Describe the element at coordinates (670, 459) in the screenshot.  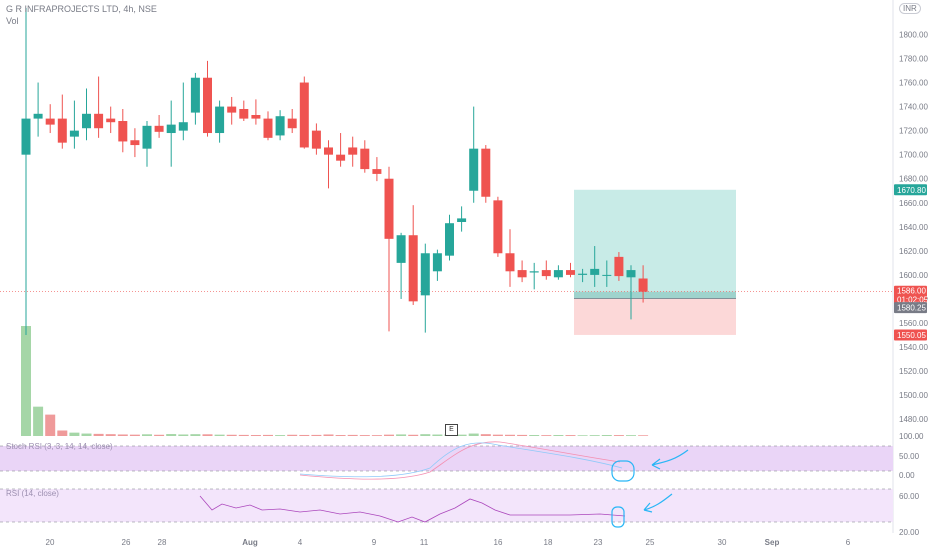
I see `stoch-arrow-annotation` at that location.